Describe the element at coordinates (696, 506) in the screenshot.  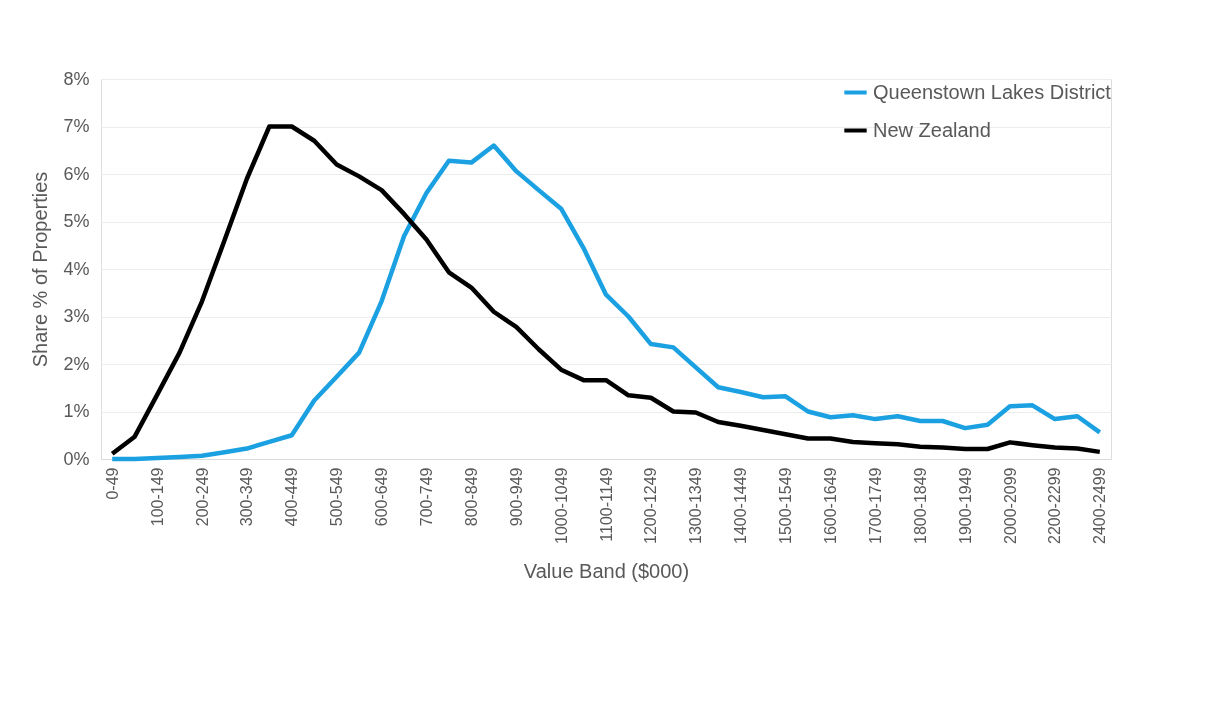
I see `x-tick-label: 1300-1349` at that location.